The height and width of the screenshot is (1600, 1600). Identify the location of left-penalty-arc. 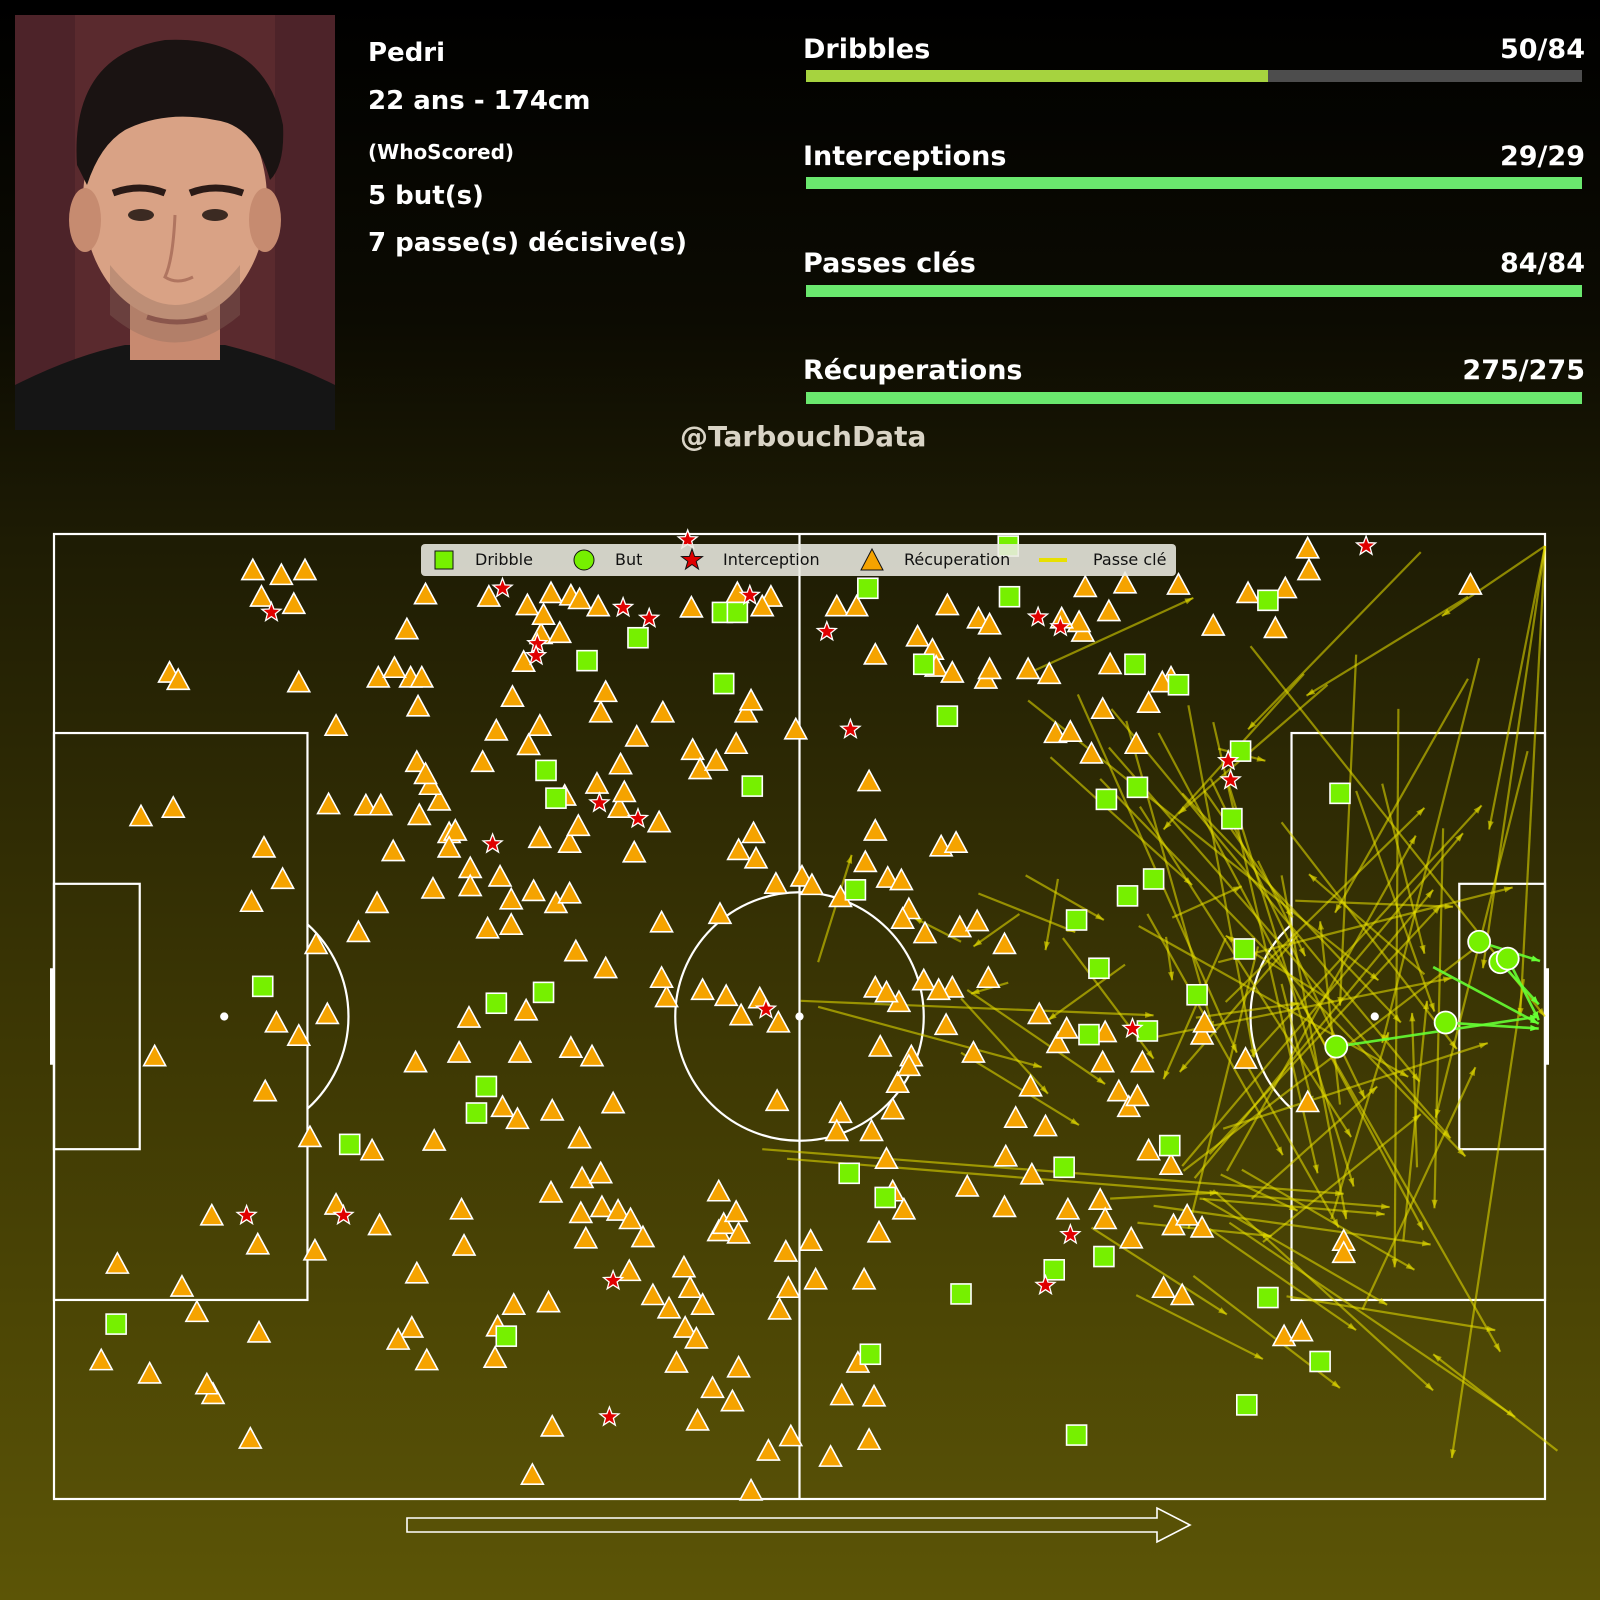
(328, 1016).